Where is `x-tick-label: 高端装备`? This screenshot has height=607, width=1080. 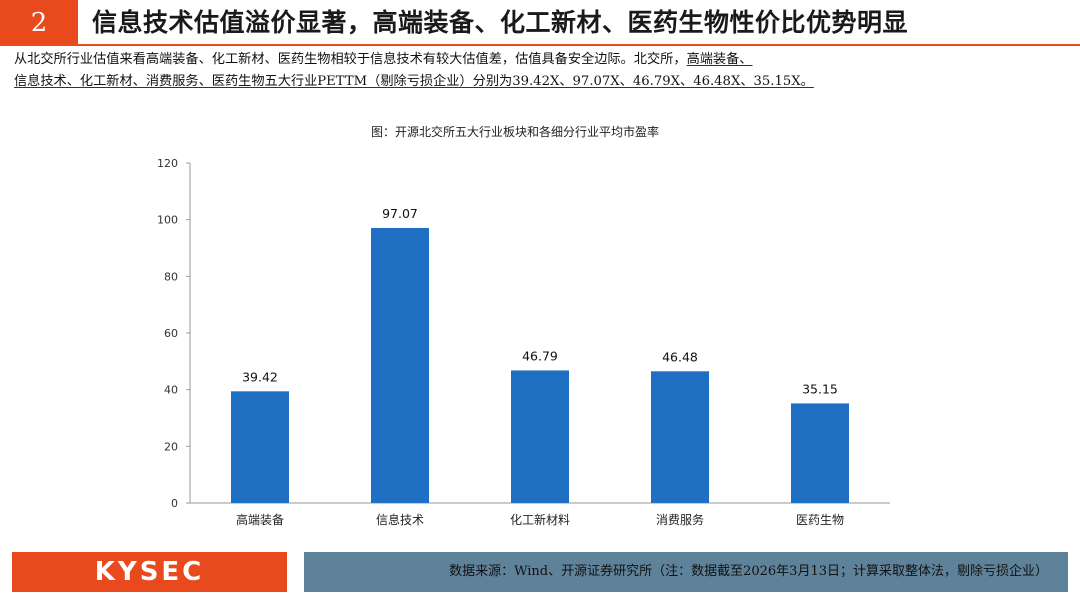 x-tick-label: 高端装备 is located at coordinates (260, 519).